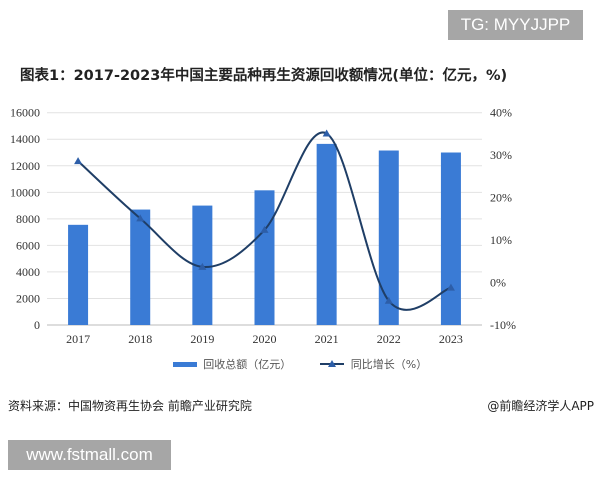 This screenshot has height=480, width=600. What do you see at coordinates (300, 364) in the screenshot?
I see `legend: 回收总额（亿元） 同比增长（%）` at bounding box center [300, 364].